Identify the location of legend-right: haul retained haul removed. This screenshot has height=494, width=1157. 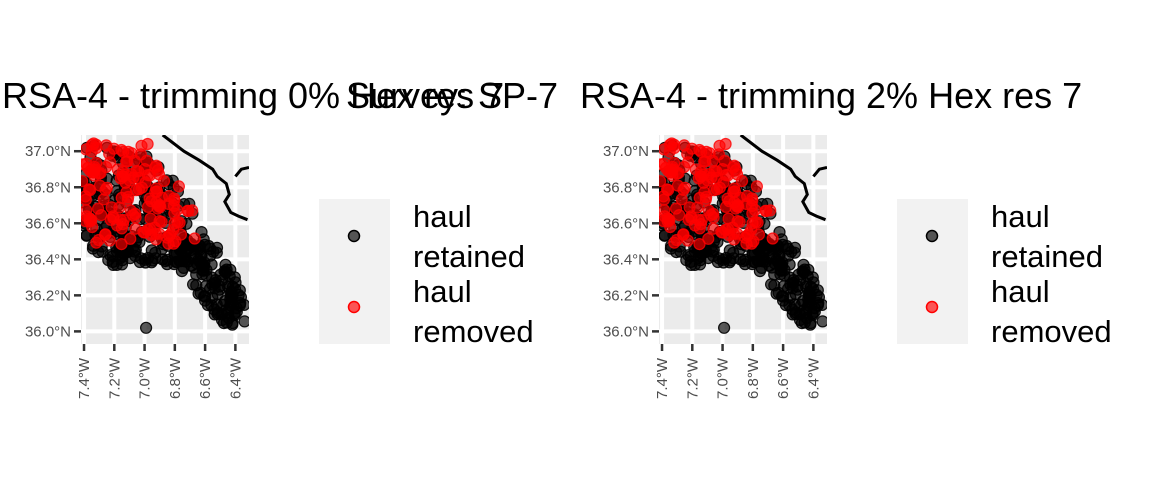
(1004, 274).